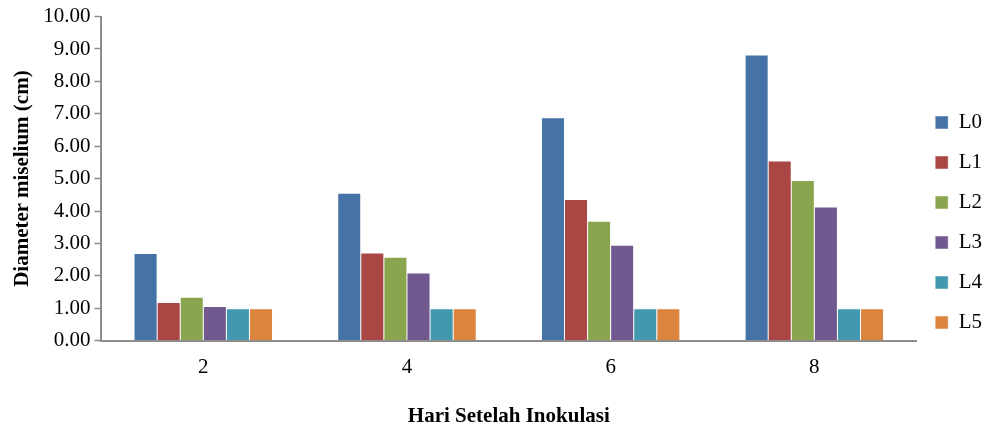 This screenshot has height=439, width=1002. What do you see at coordinates (72, 144) in the screenshot?
I see `y-tick-label: 6.00` at bounding box center [72, 144].